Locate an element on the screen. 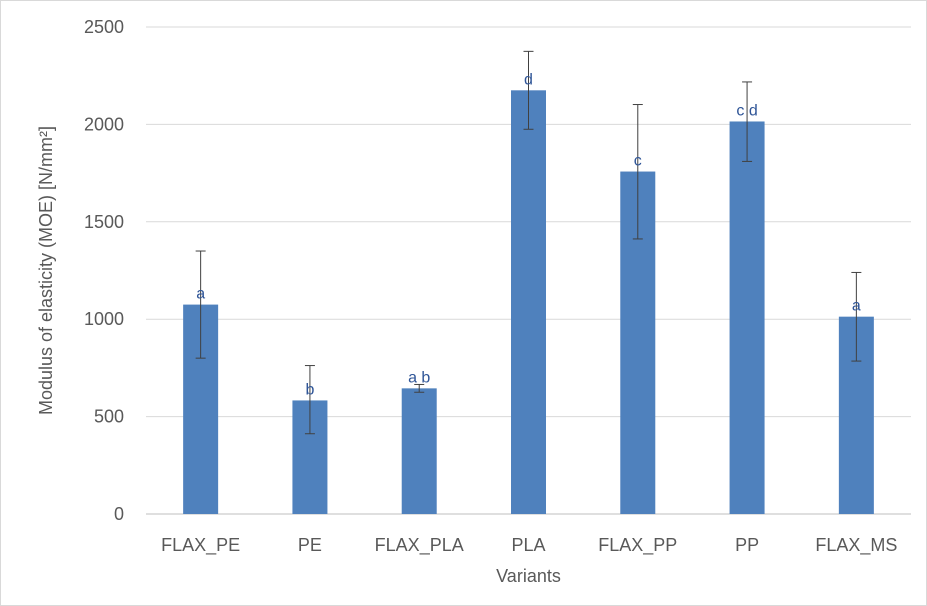 The image size is (927, 606). data-label: d is located at coordinates (528, 79).